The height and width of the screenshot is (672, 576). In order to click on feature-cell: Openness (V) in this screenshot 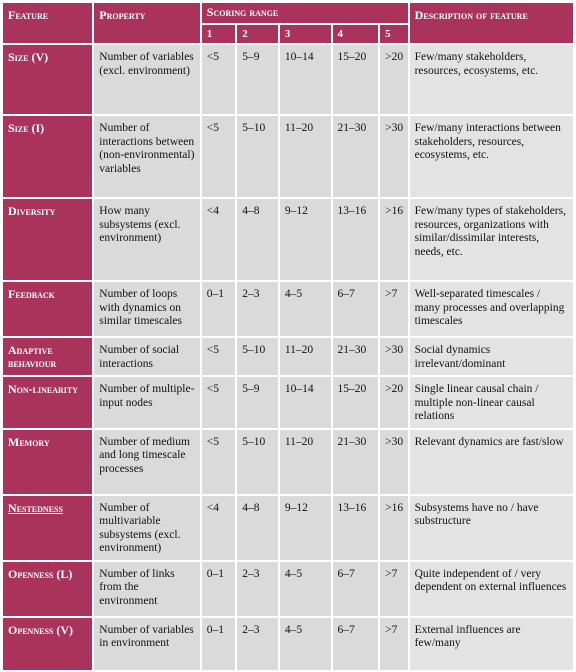, I will do `click(48, 643)`.